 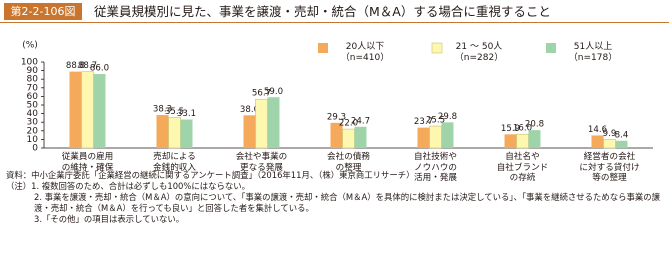 I want to click on value-label: 23.7, so click(x=423, y=122).